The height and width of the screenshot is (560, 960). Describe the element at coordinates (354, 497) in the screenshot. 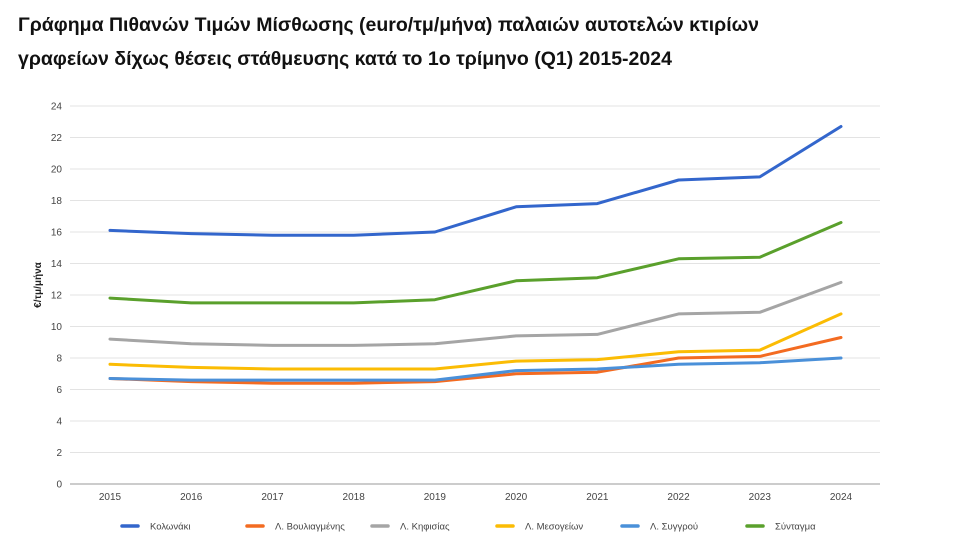

I see `x-tick-label: 2018` at that location.